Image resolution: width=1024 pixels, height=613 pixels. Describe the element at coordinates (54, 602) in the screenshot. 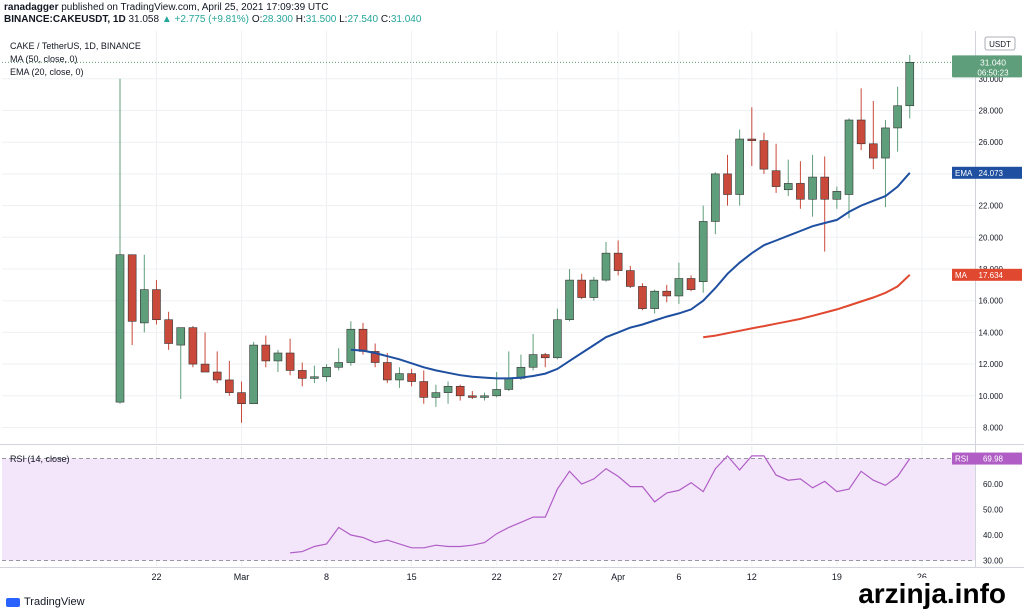

I see `tradingview-logo-text: TradingView` at that location.